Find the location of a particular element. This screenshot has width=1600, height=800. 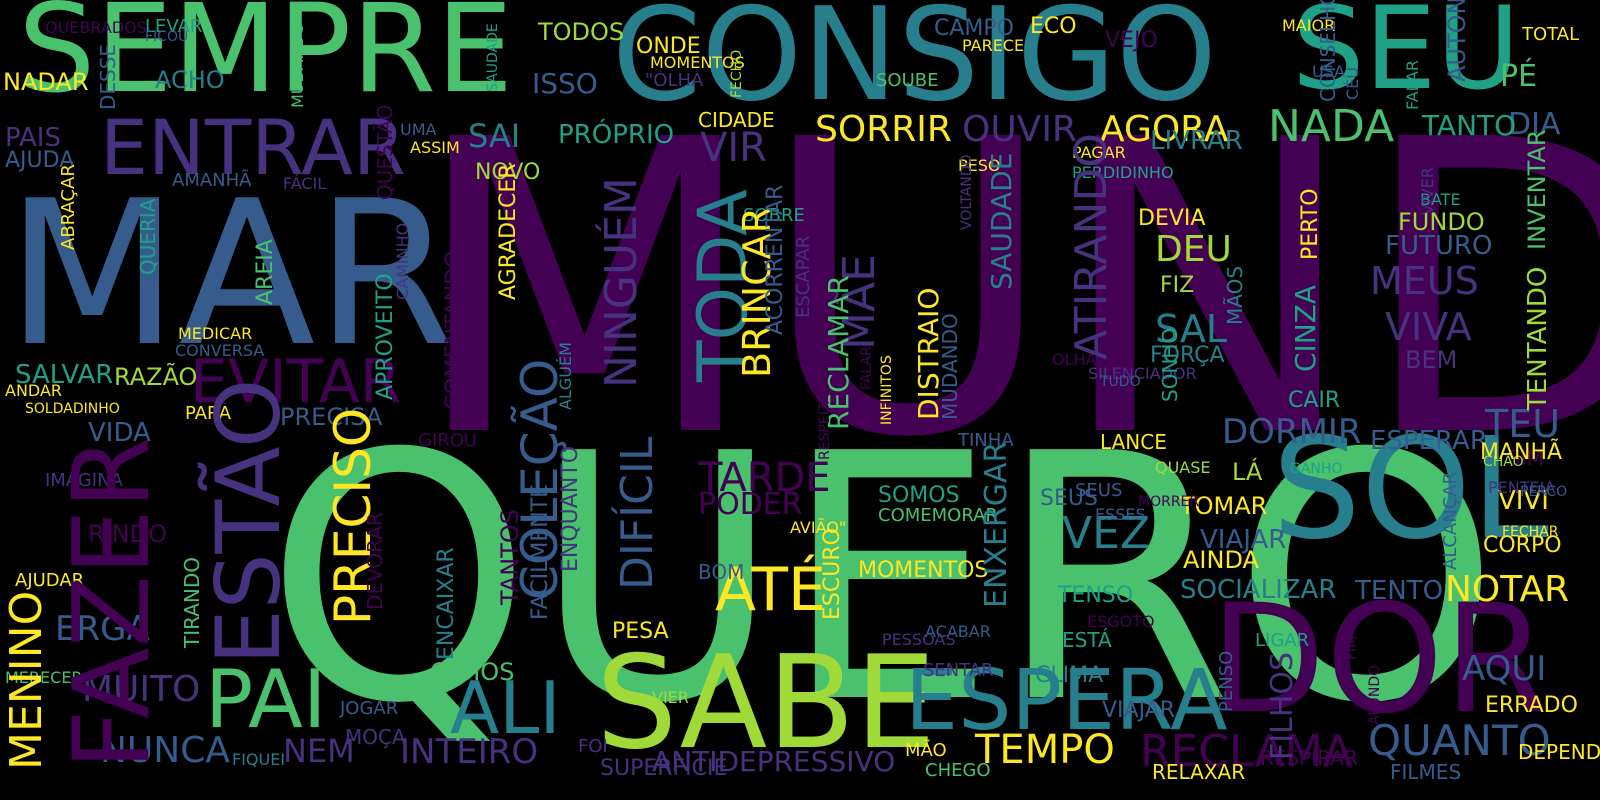

word: SEUS is located at coordinates (1069, 498).